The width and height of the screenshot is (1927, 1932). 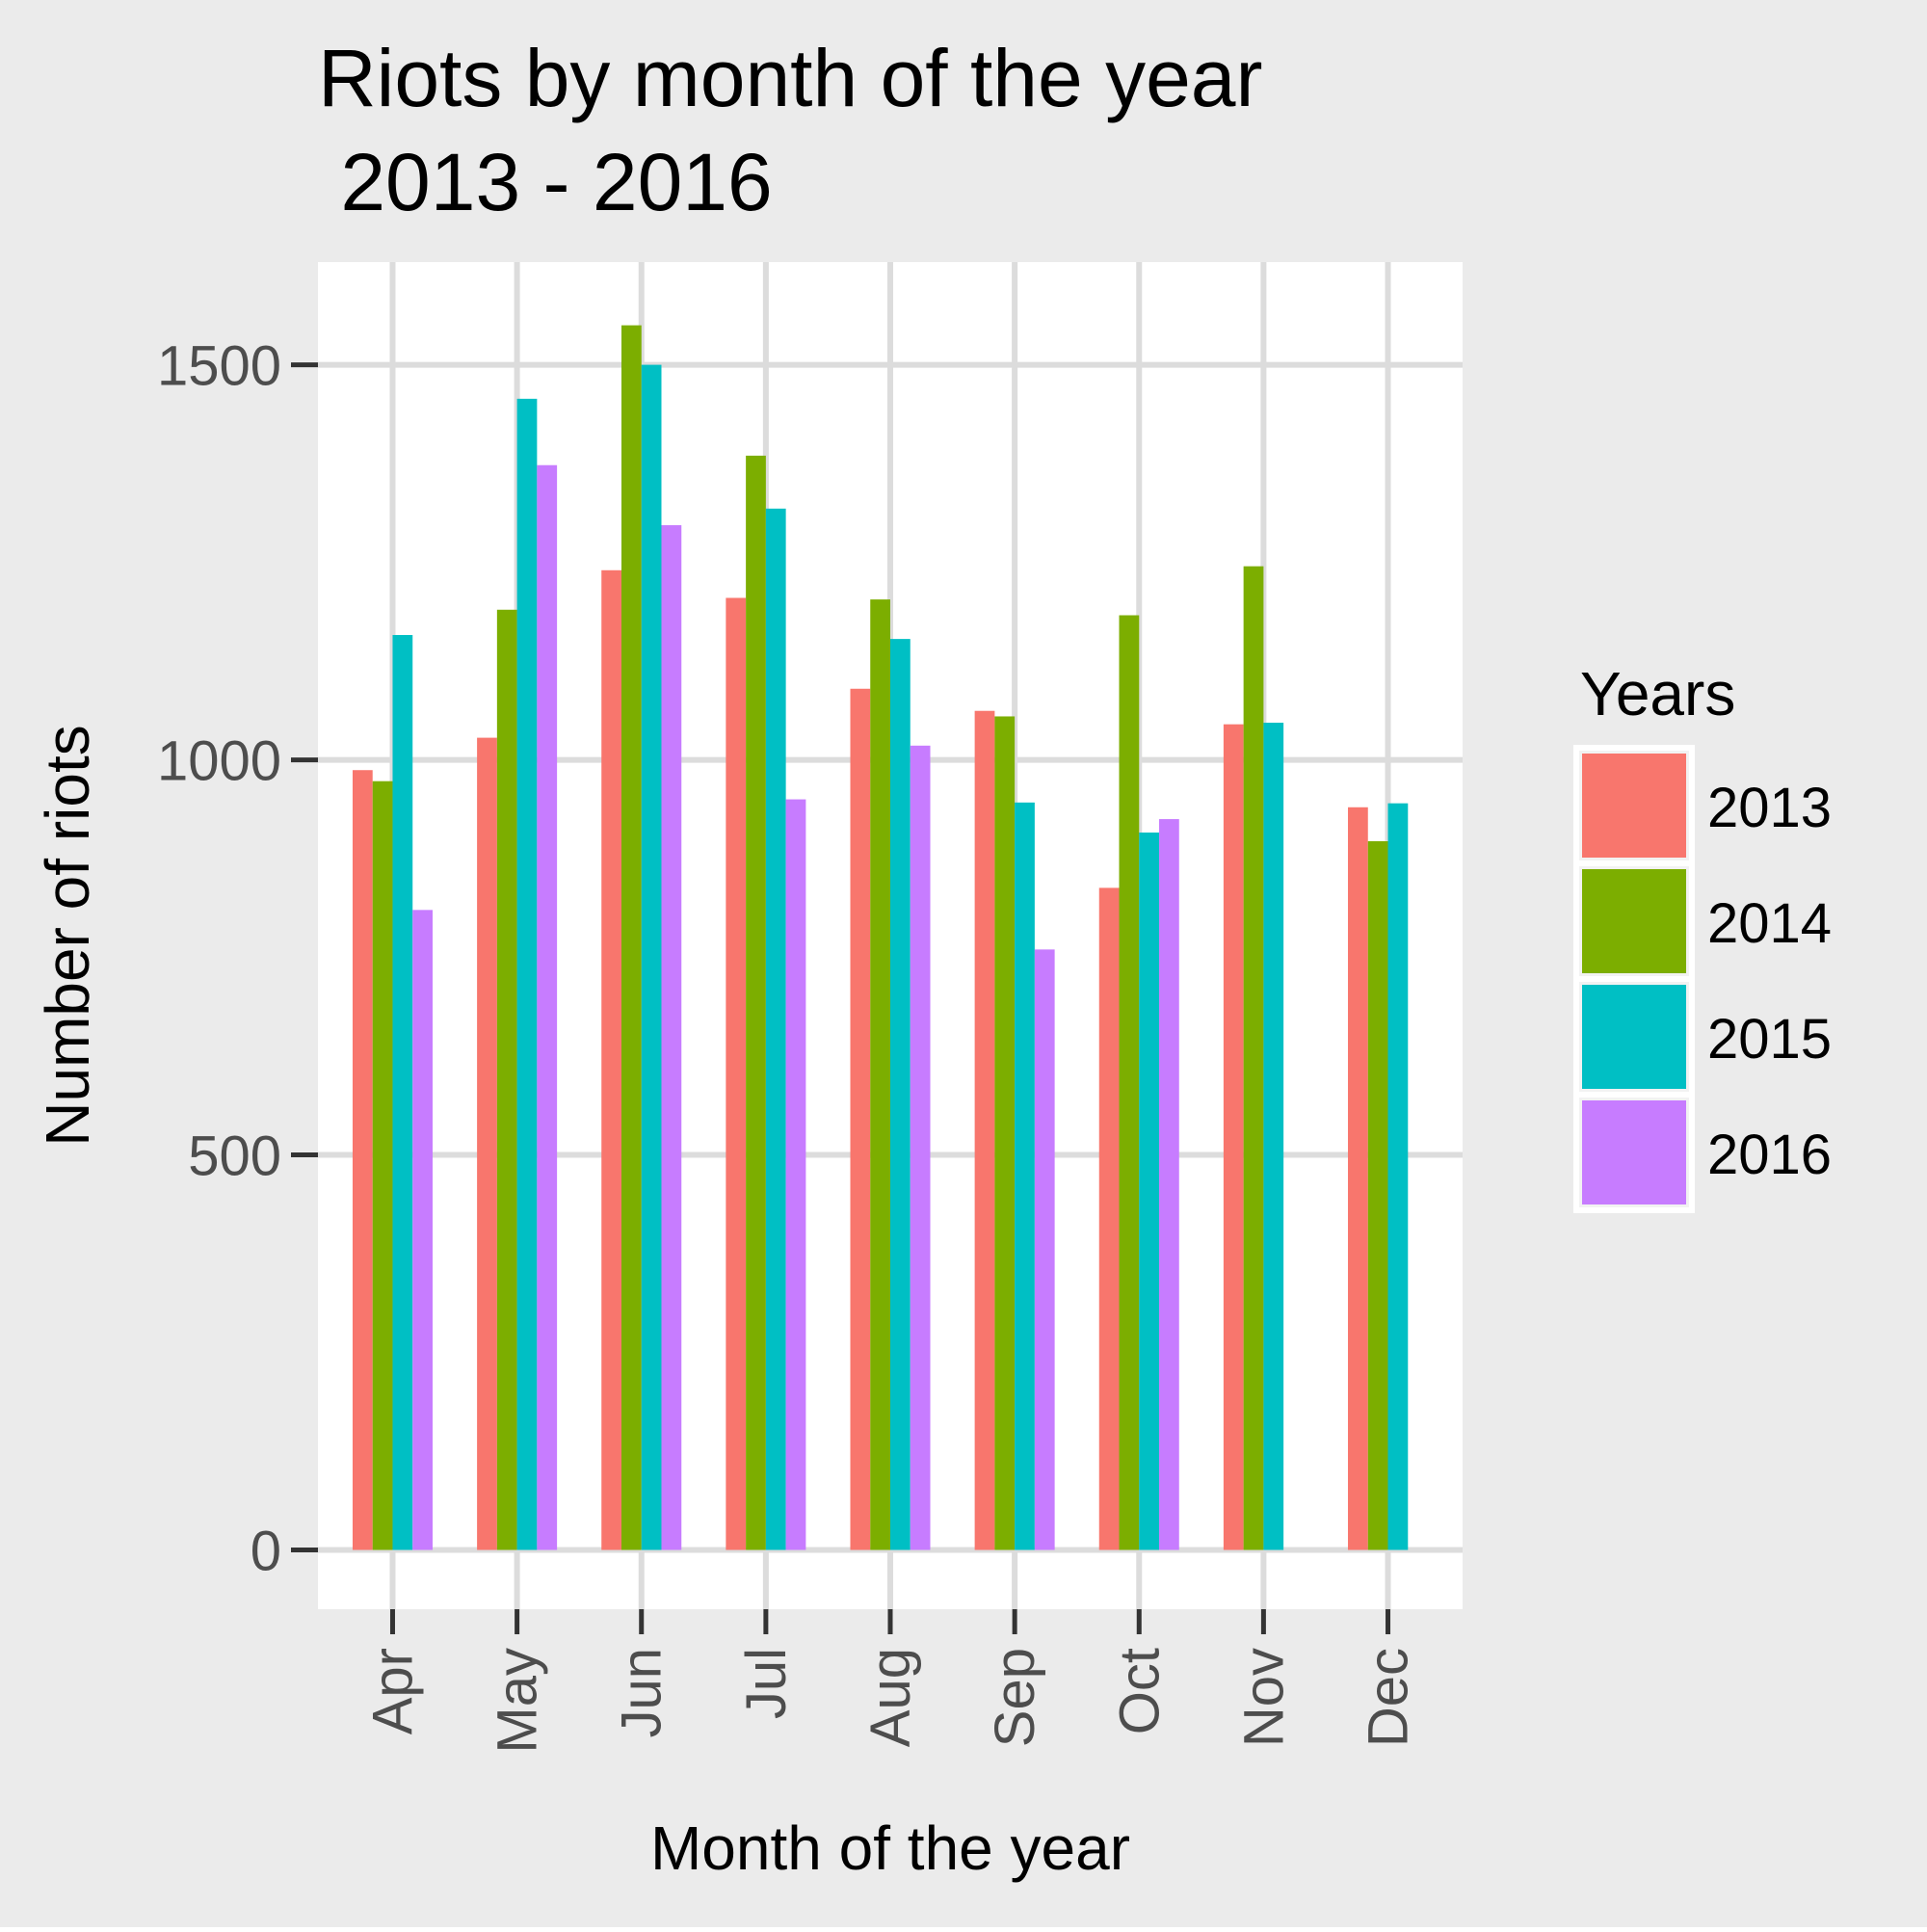 What do you see at coordinates (984, 1130) in the screenshot?
I see `bar-2013-Sep` at bounding box center [984, 1130].